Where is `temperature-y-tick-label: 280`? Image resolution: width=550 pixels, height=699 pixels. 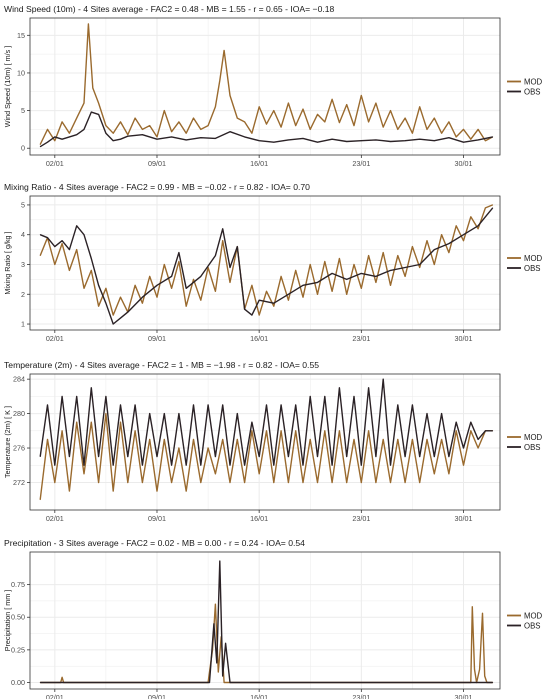 temperature-y-tick-label: 280 is located at coordinates (19, 413).